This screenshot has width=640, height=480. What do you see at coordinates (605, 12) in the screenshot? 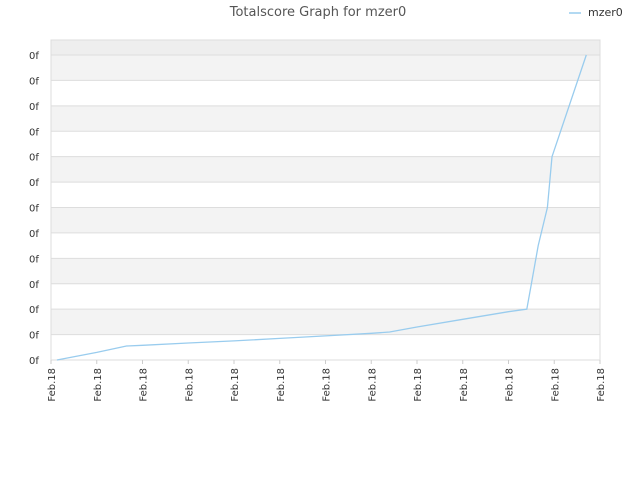
I see `legend-label: mzer0` at bounding box center [605, 12].